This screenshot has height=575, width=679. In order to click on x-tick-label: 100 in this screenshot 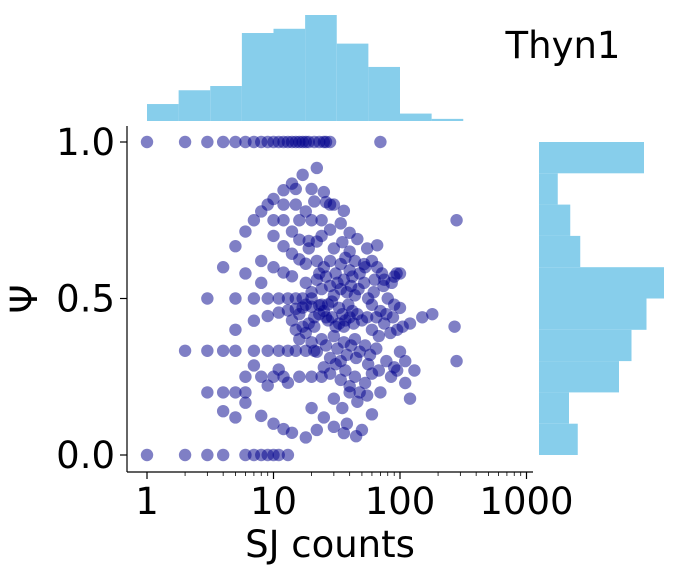, I will do `click(400, 501)`.